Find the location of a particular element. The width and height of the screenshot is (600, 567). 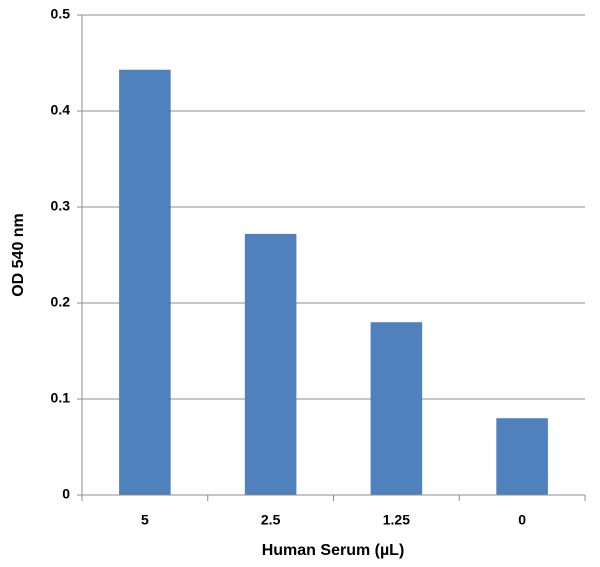

y-tick-label: 0.2 is located at coordinates (61, 302).